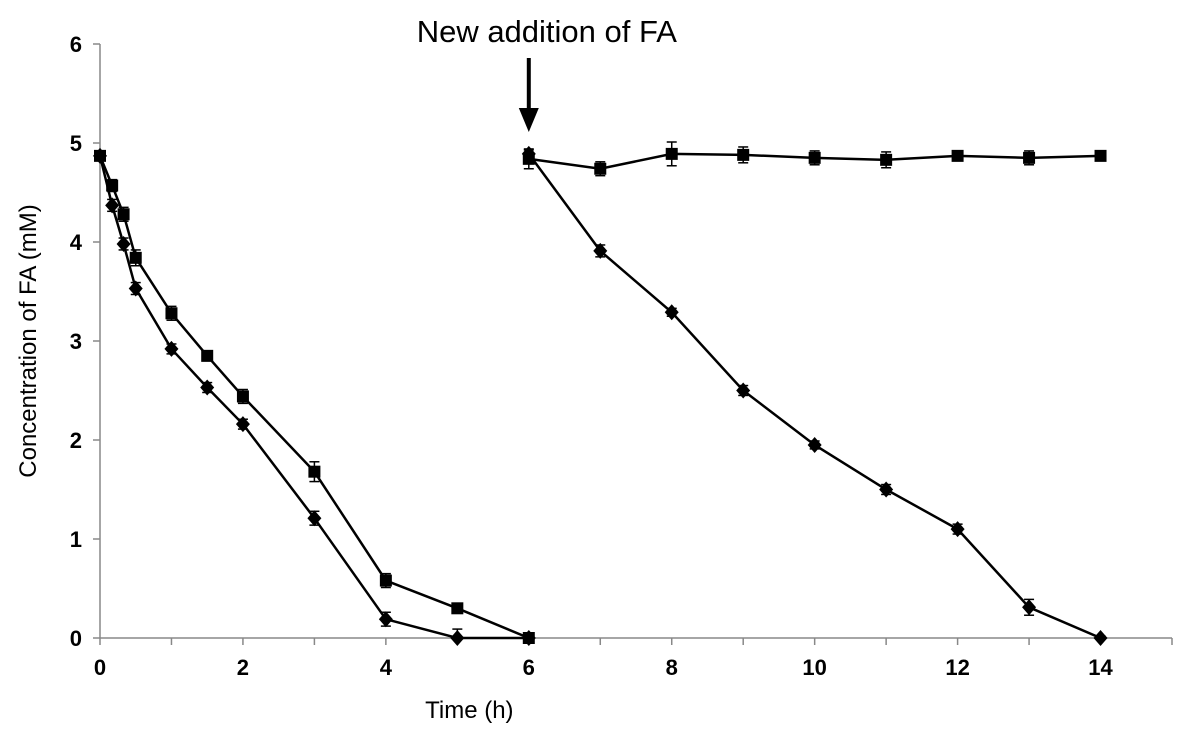 The width and height of the screenshot is (1177, 729). Describe the element at coordinates (76, 44) in the screenshot. I see `y-tick-label: 6` at that location.